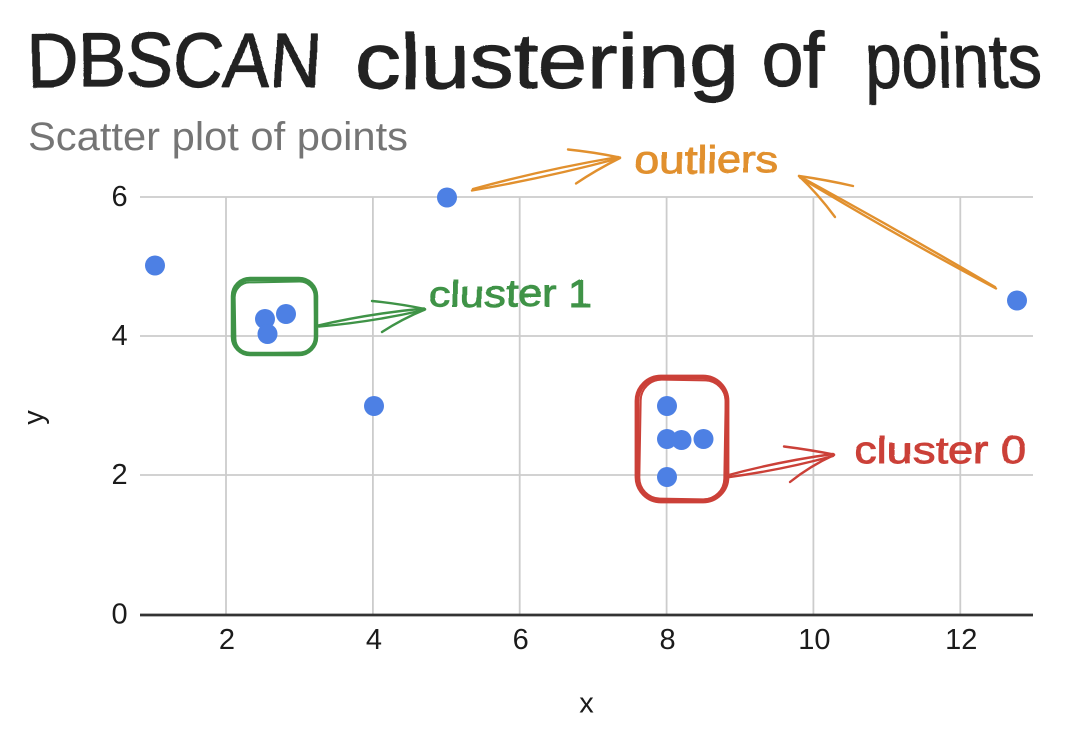 The height and width of the screenshot is (732, 1068). What do you see at coordinates (586, 704) in the screenshot?
I see `svg-text: x` at bounding box center [586, 704].